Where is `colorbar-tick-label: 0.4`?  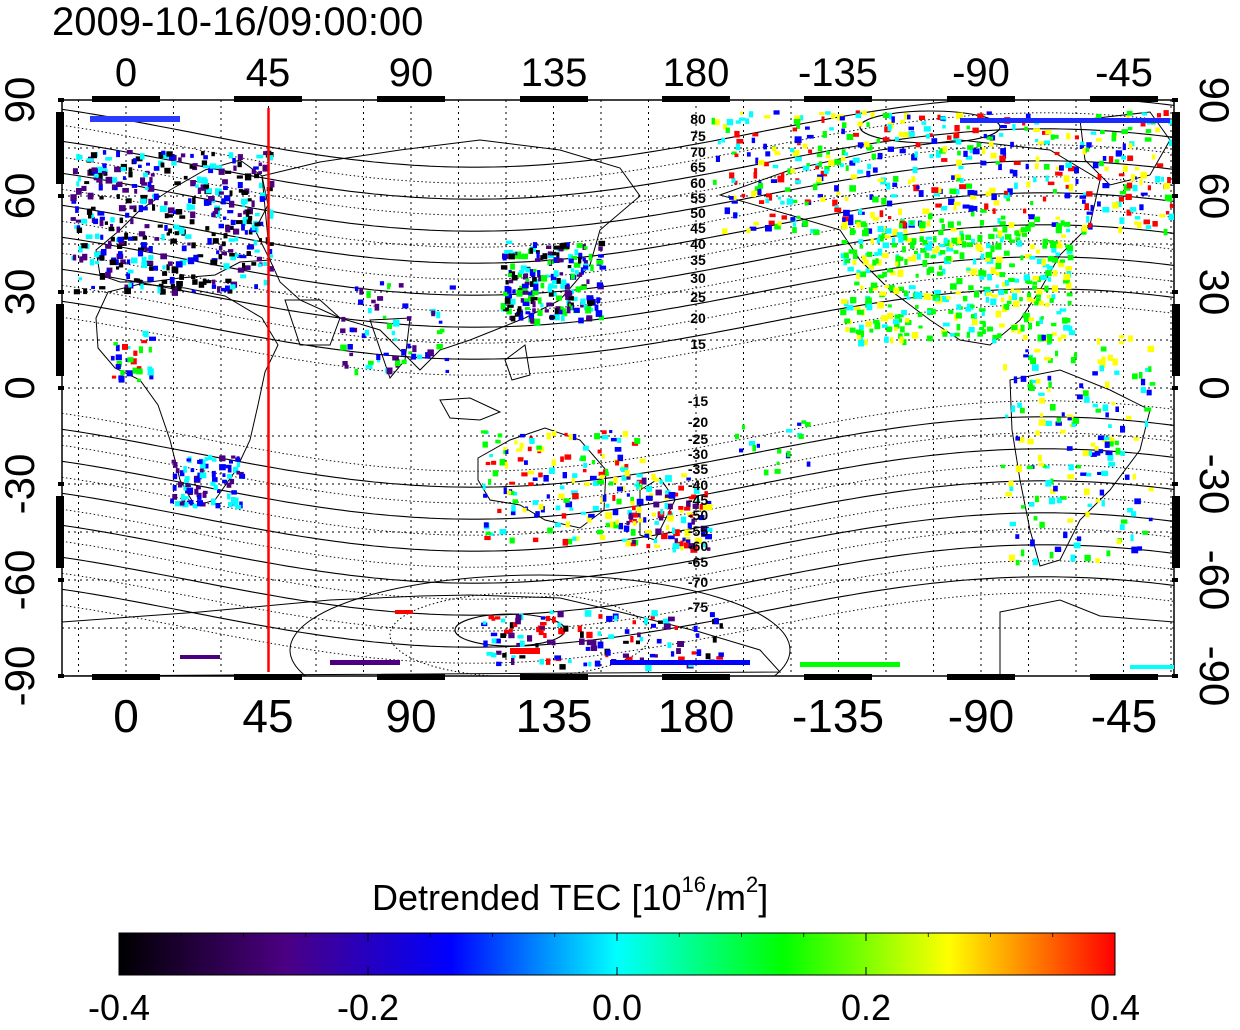 colorbar-tick-label: 0.4 is located at coordinates (1115, 1007).